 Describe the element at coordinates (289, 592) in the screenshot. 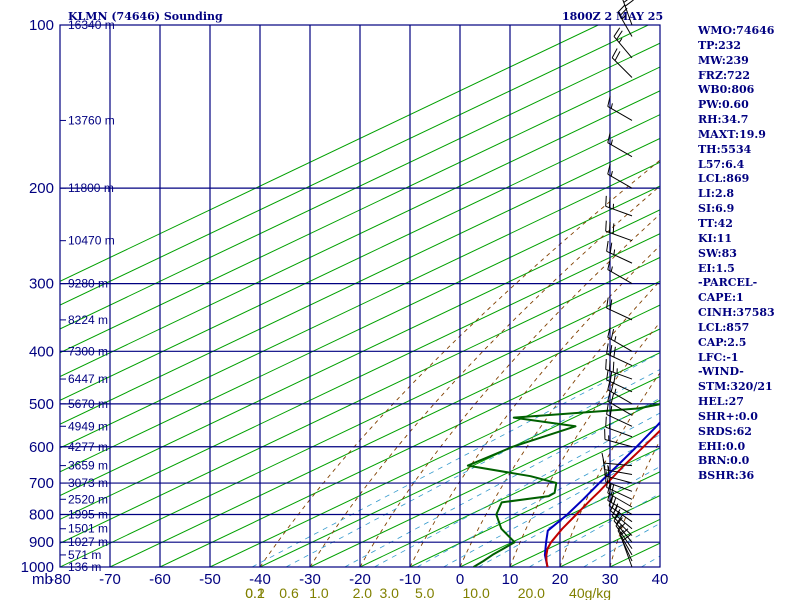

I see `mixing-ratio-label: 0.6` at that location.